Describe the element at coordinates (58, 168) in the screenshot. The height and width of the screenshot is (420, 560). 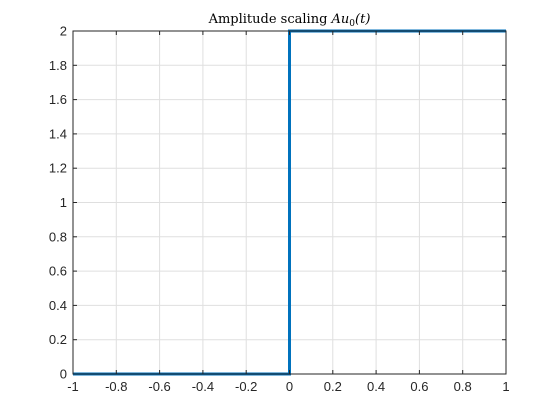
I see `y-tick-label: 1.2` at that location.